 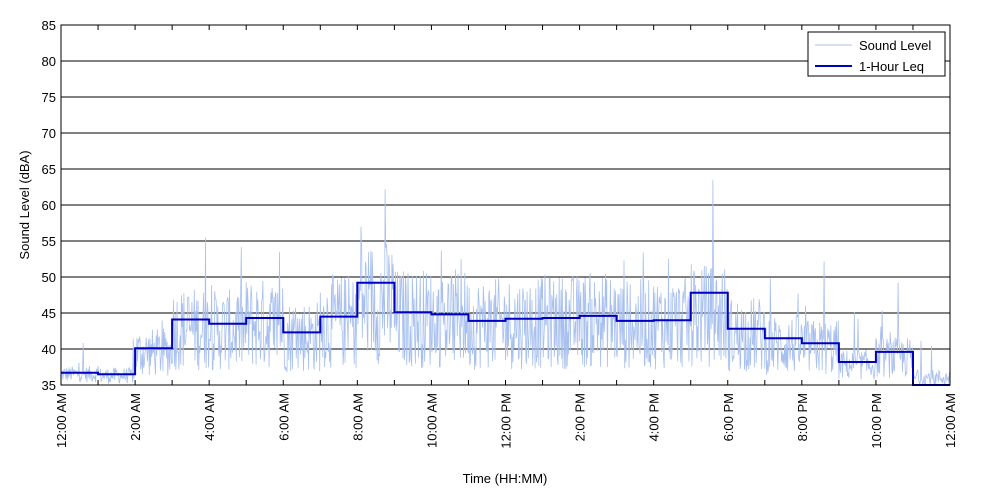 What do you see at coordinates (802, 417) in the screenshot?
I see `x-tick-label: 8:00 PM` at bounding box center [802, 417].